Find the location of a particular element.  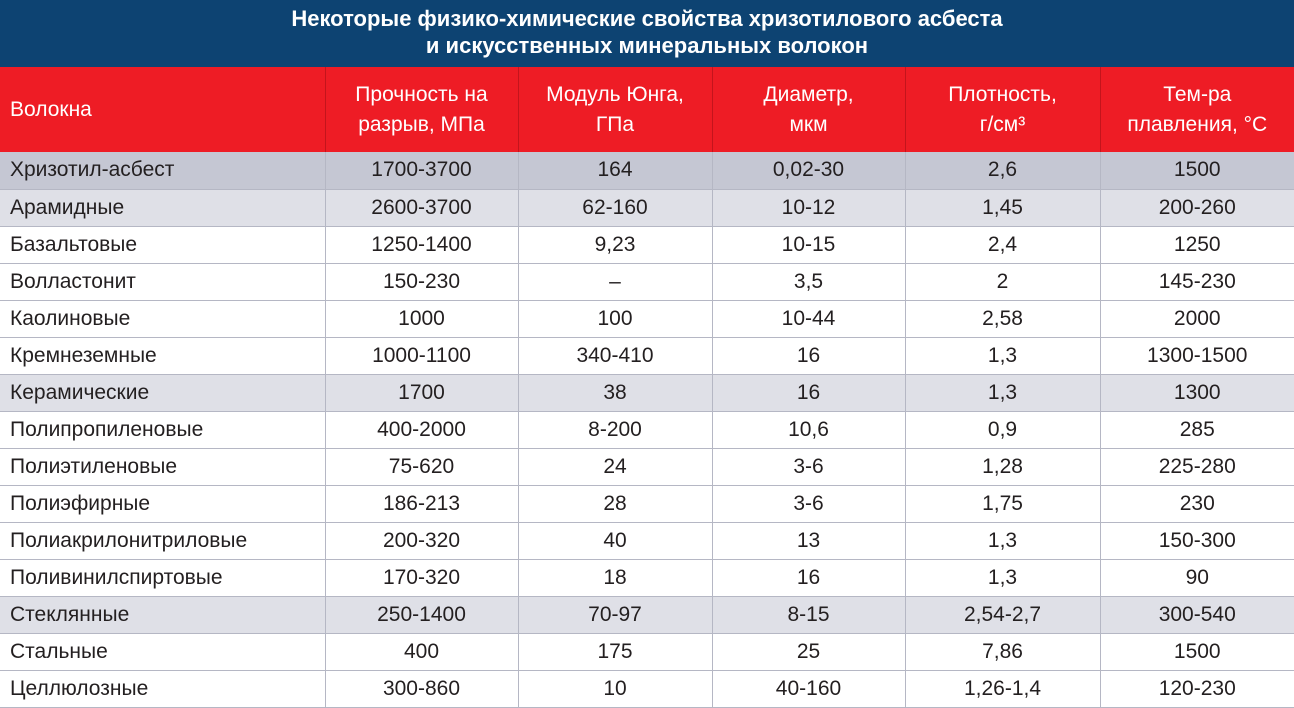

cell-melting-temp: 145-230 is located at coordinates (1196, 282).